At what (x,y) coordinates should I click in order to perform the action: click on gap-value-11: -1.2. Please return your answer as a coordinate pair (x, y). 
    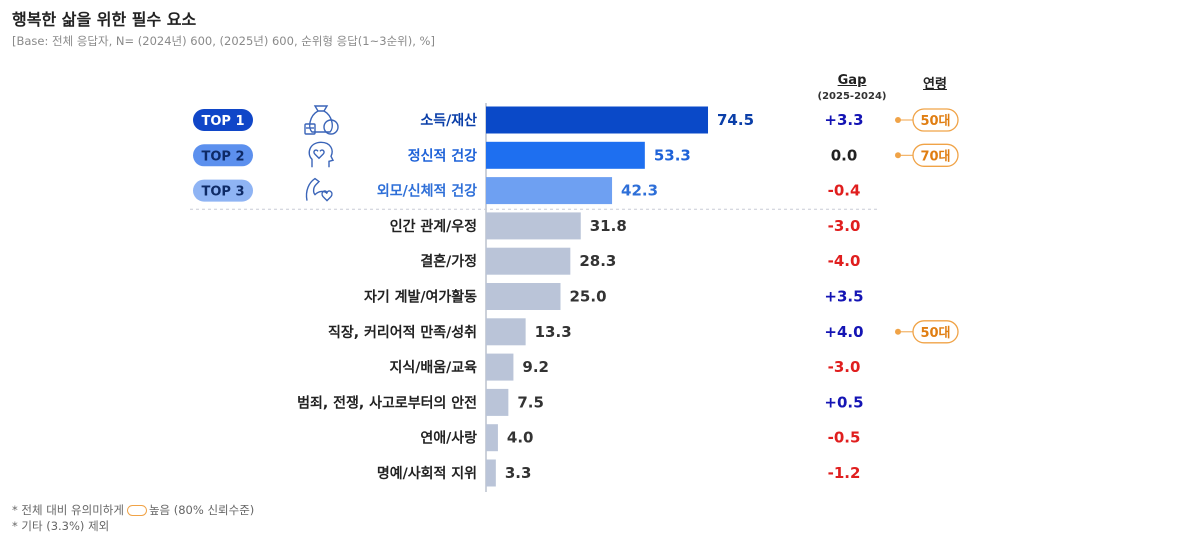
    Looking at the image, I should click on (844, 473).